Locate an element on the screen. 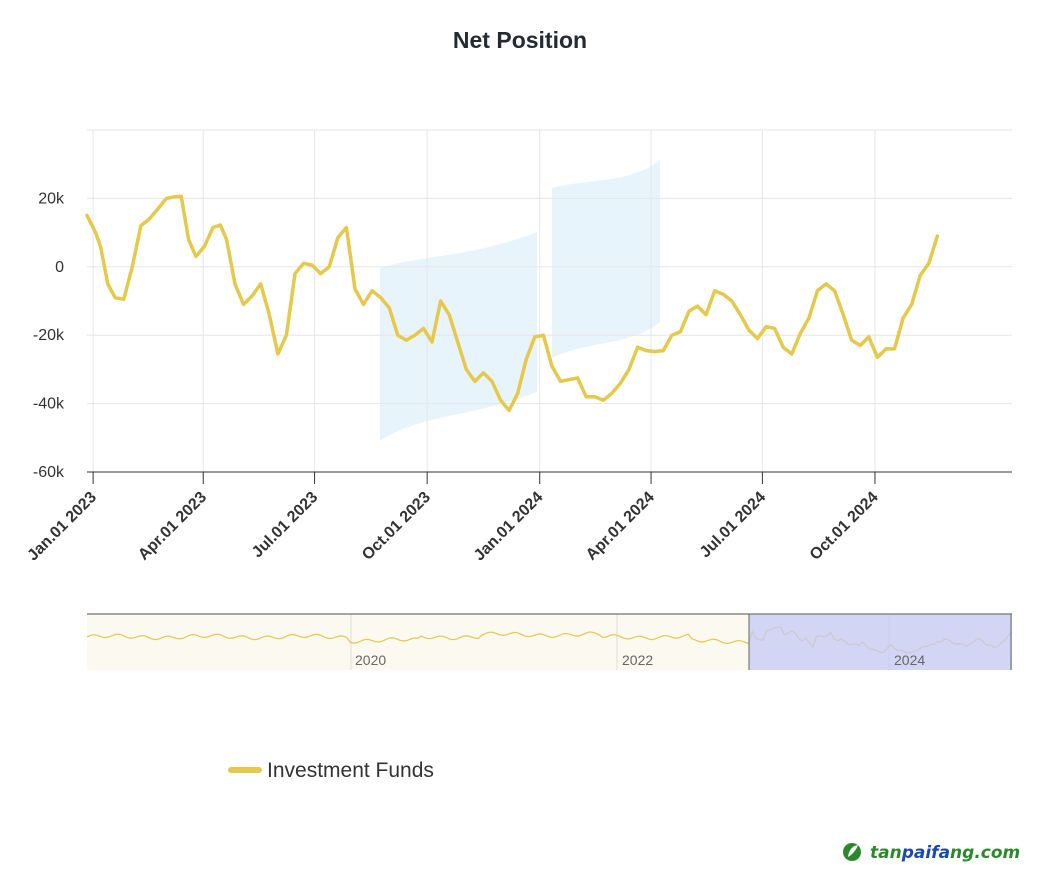 This screenshot has width=1040, height=872. y-tick-label: -40k is located at coordinates (49, 404).